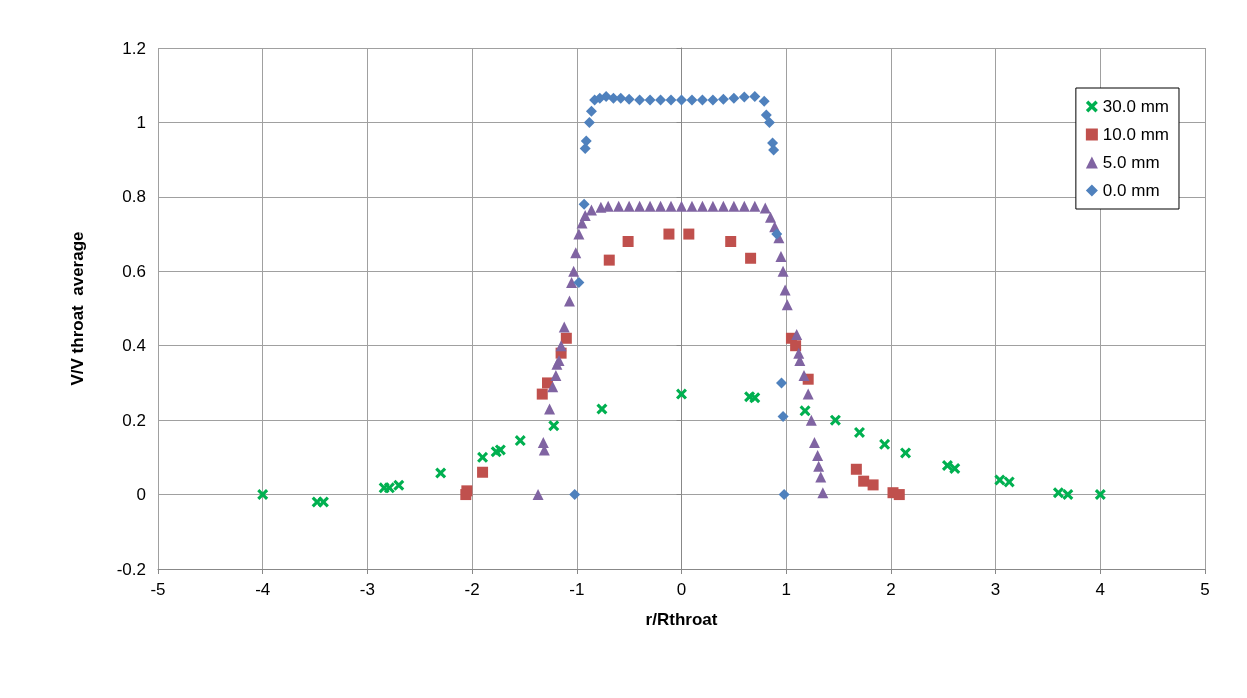  I want to click on y-tick-label: 0.8, so click(134, 197).